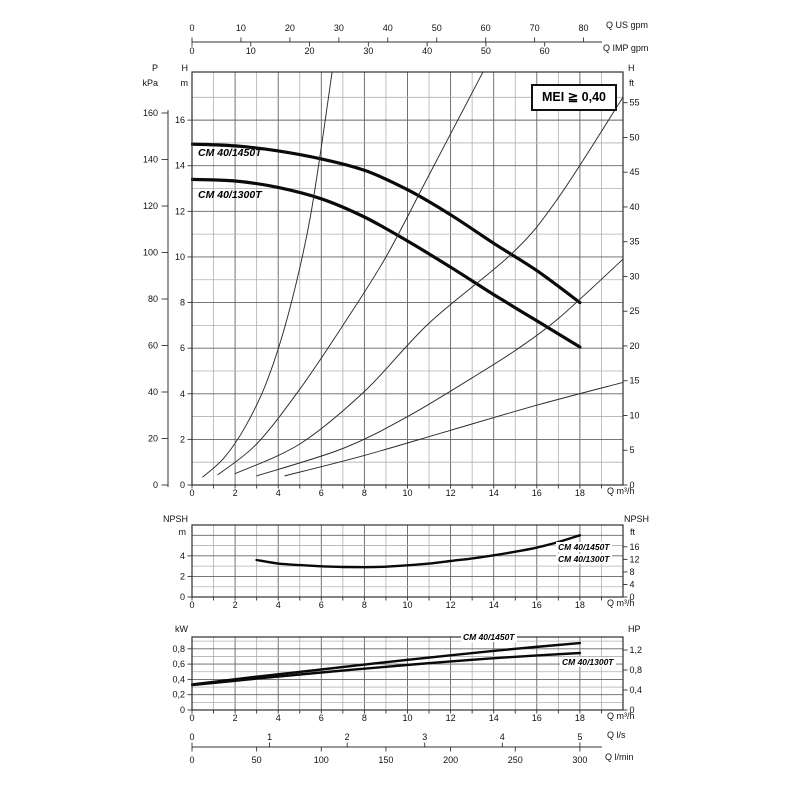 The image size is (800, 800). I want to click on tick-label: 150, so click(385, 760).